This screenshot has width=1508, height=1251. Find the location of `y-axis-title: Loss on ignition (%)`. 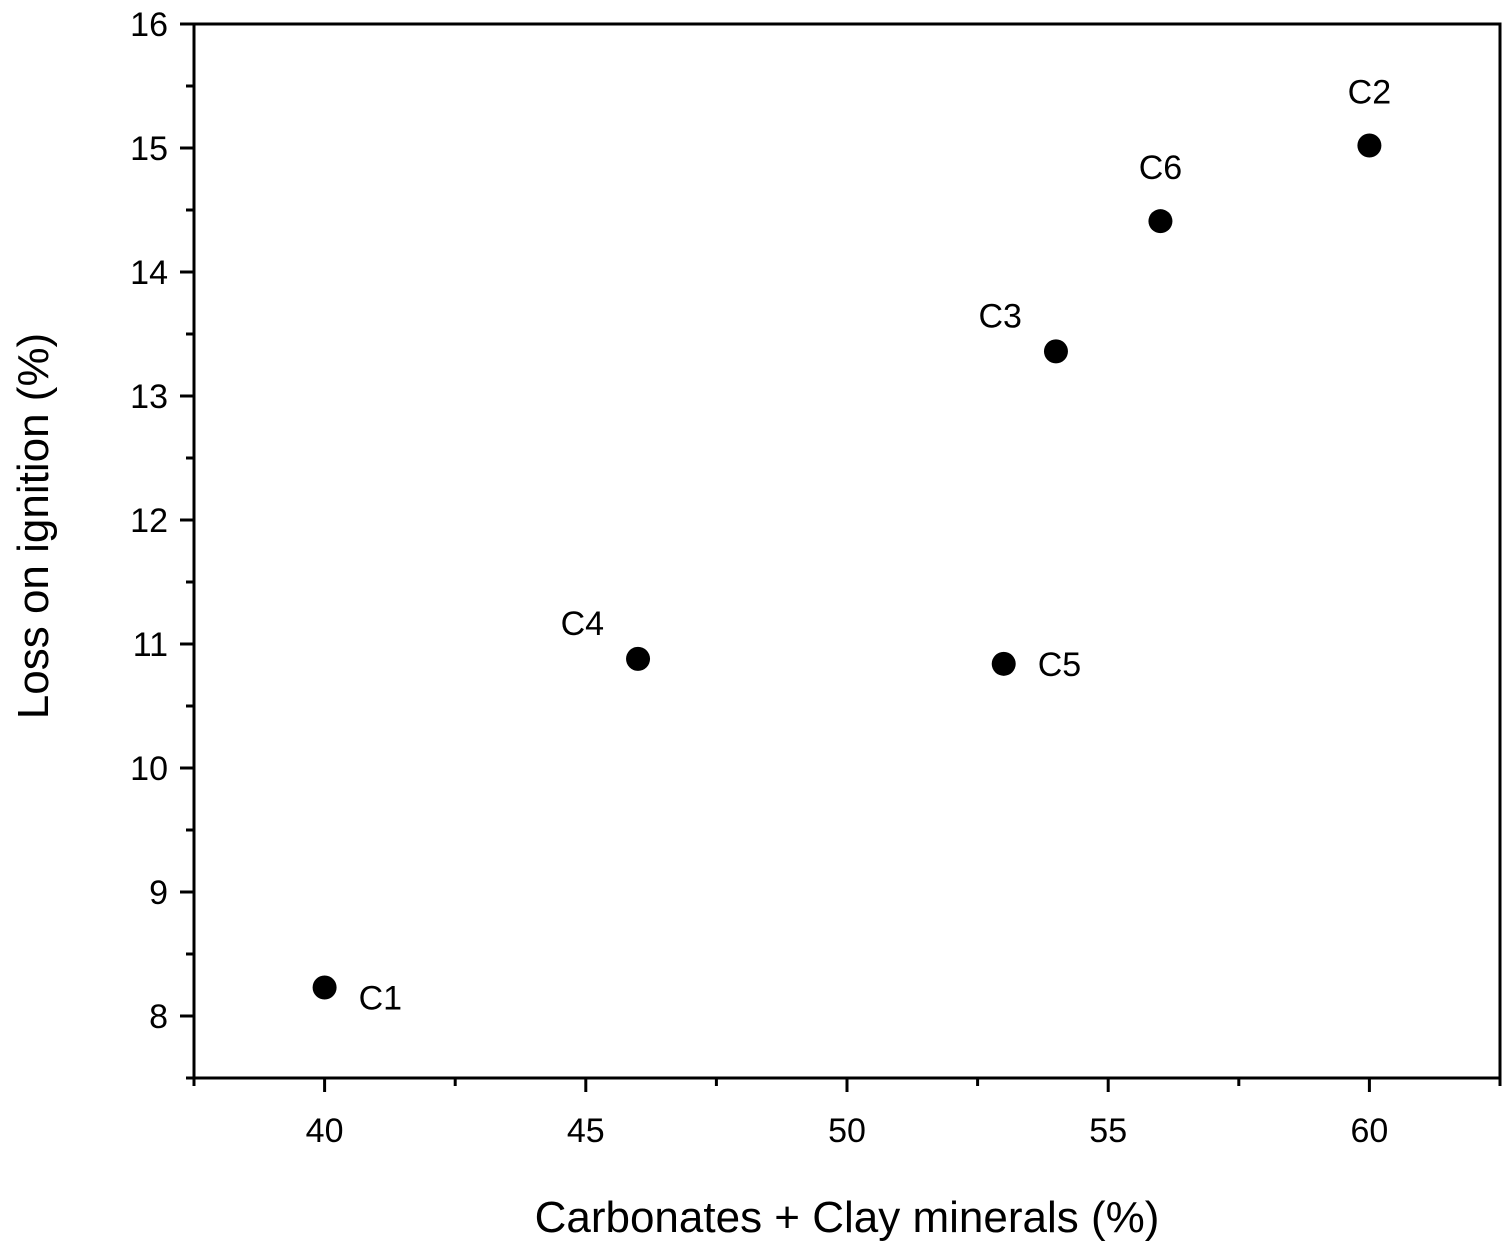

y-axis-title: Loss on ignition (%) is located at coordinates (33, 526).